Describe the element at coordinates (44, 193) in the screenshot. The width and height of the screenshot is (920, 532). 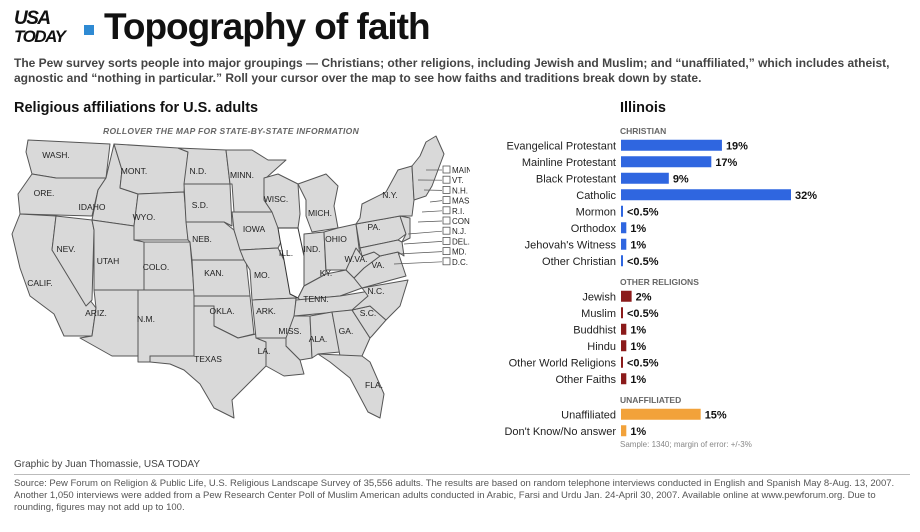
I see `map-label-ore: ORE.` at that location.